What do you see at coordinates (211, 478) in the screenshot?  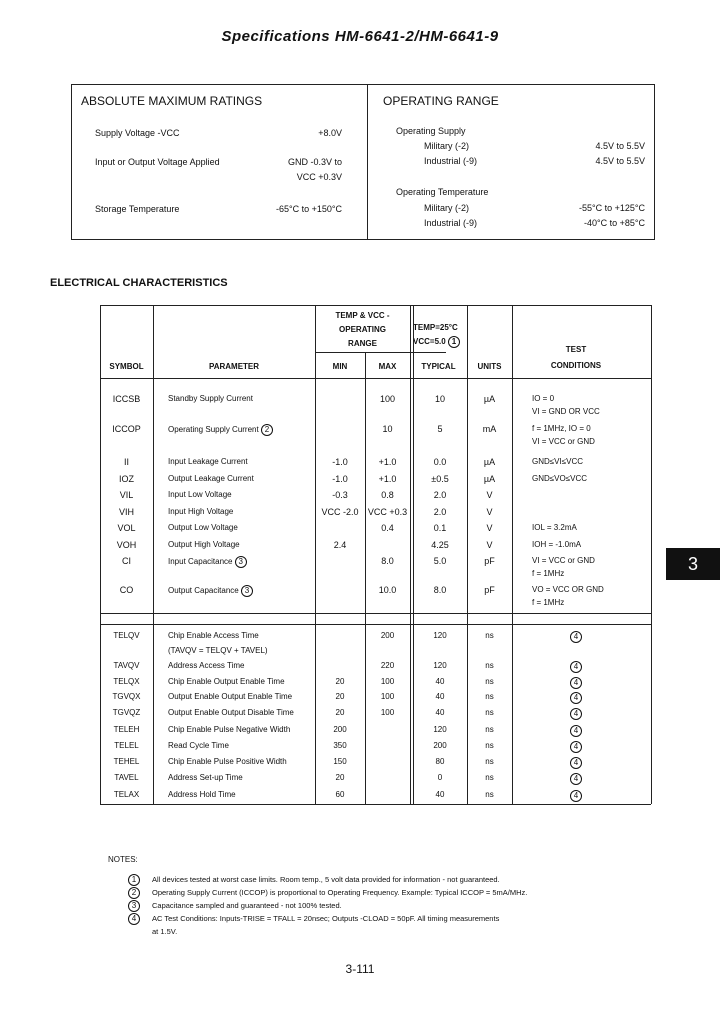 I see `parameter-text: Output Leakage Current` at bounding box center [211, 478].